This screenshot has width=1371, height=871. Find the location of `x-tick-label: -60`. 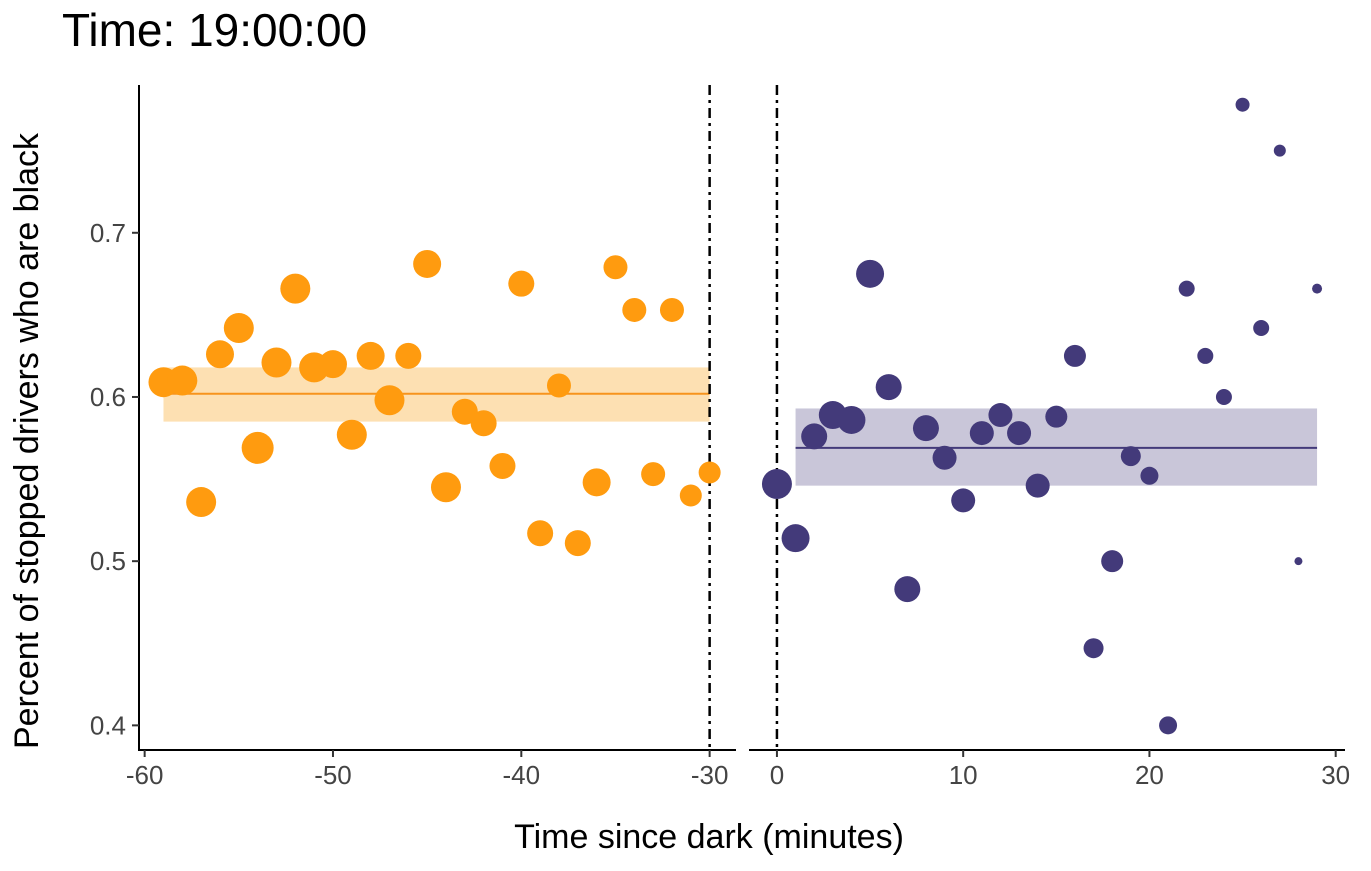

x-tick-label: -60 is located at coordinates (145, 775).